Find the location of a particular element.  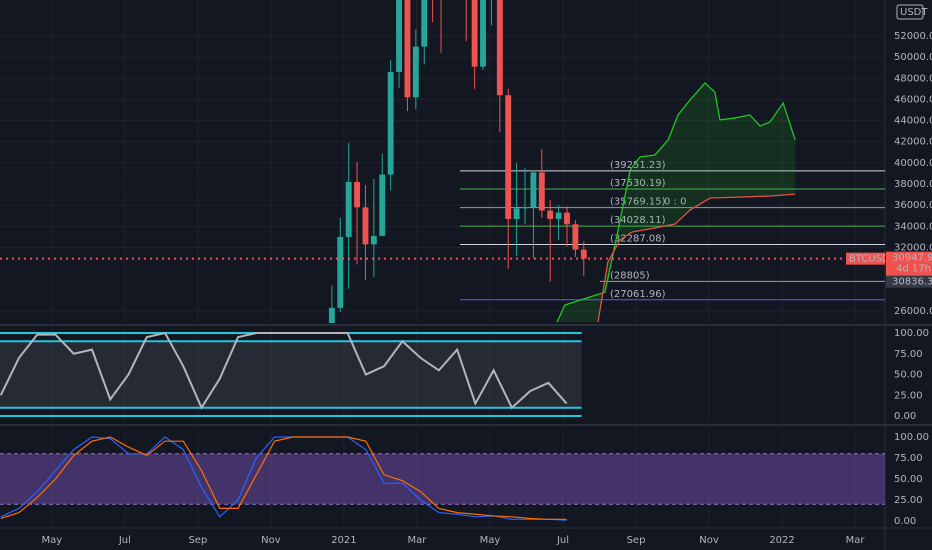

fib-label: (34028.11) is located at coordinates (638, 220).